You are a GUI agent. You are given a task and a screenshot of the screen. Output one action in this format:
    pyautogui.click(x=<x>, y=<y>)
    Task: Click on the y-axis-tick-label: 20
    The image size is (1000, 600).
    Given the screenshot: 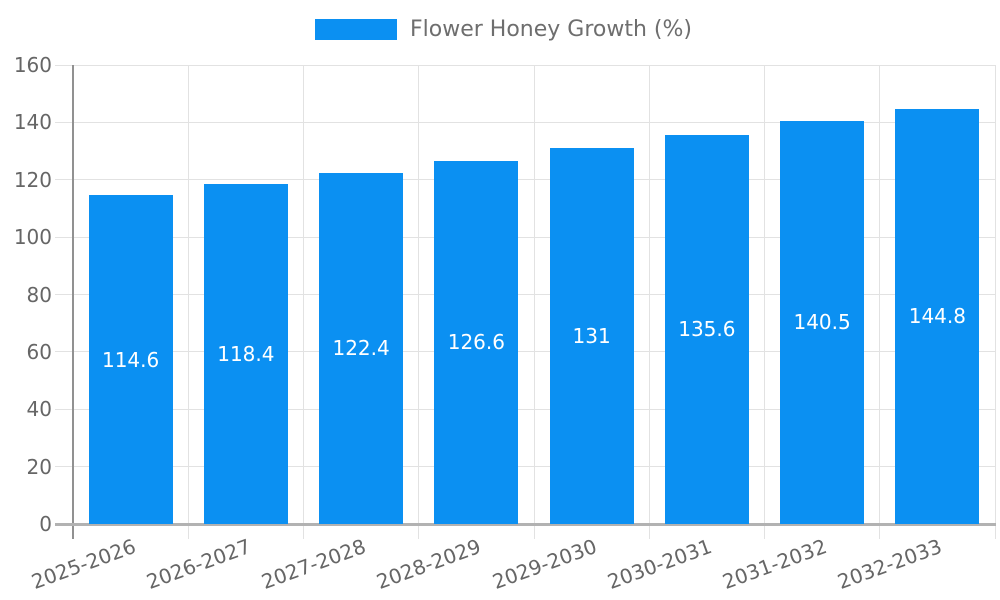 What is the action you would take?
    pyautogui.click(x=39, y=466)
    